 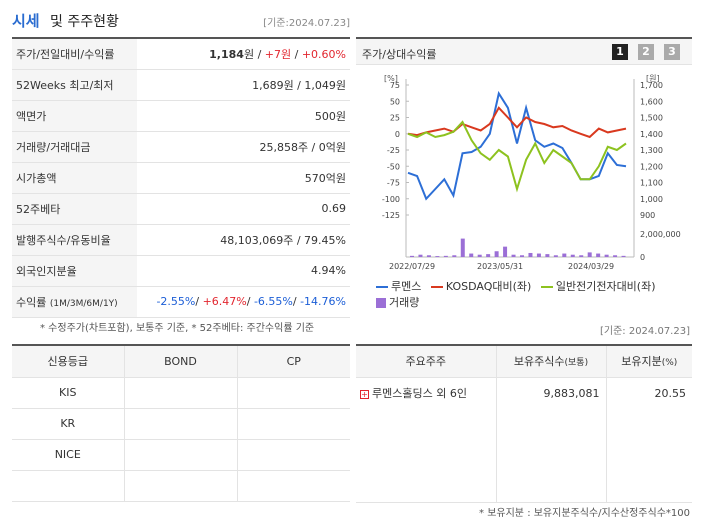 I want to click on row-value: 1,689원 / 1,049원, so click(x=243, y=85).